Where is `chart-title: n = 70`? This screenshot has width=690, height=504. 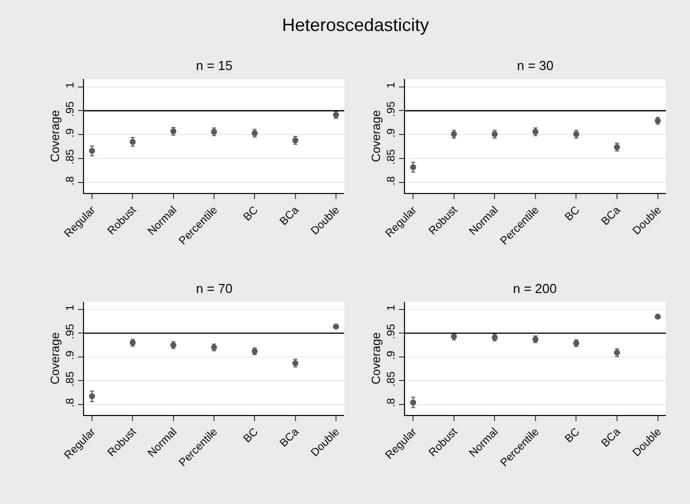
chart-title: n = 70 is located at coordinates (214, 288).